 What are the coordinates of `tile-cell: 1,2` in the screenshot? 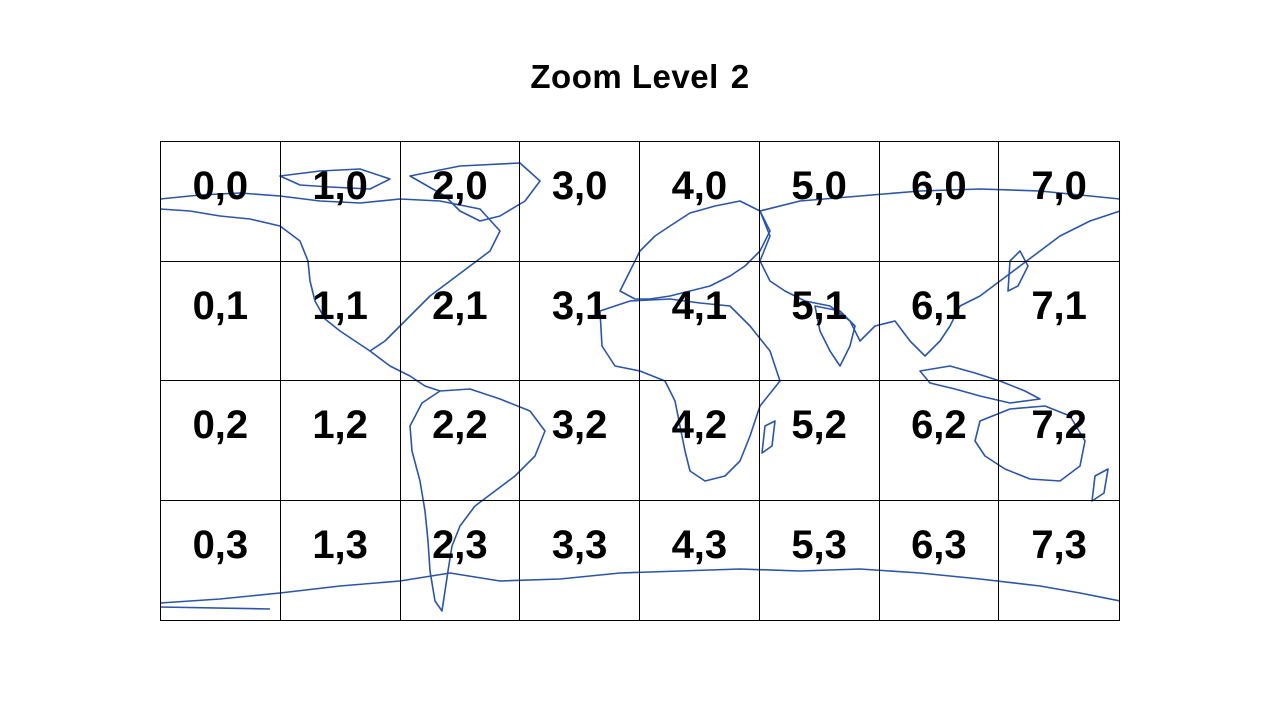 It's located at (340, 441).